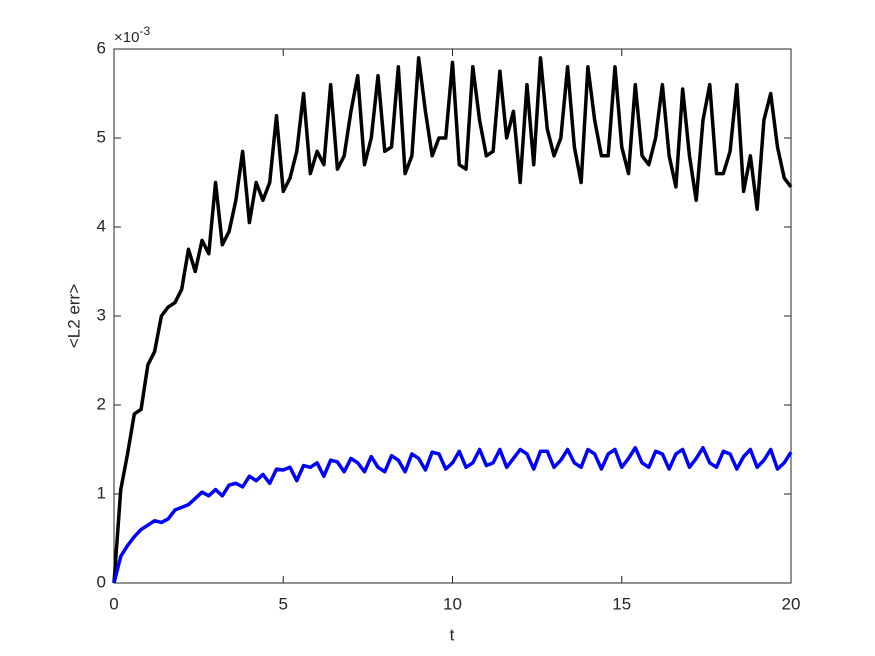  What do you see at coordinates (621, 603) in the screenshot?
I see `x-tick-label: 15` at bounding box center [621, 603].